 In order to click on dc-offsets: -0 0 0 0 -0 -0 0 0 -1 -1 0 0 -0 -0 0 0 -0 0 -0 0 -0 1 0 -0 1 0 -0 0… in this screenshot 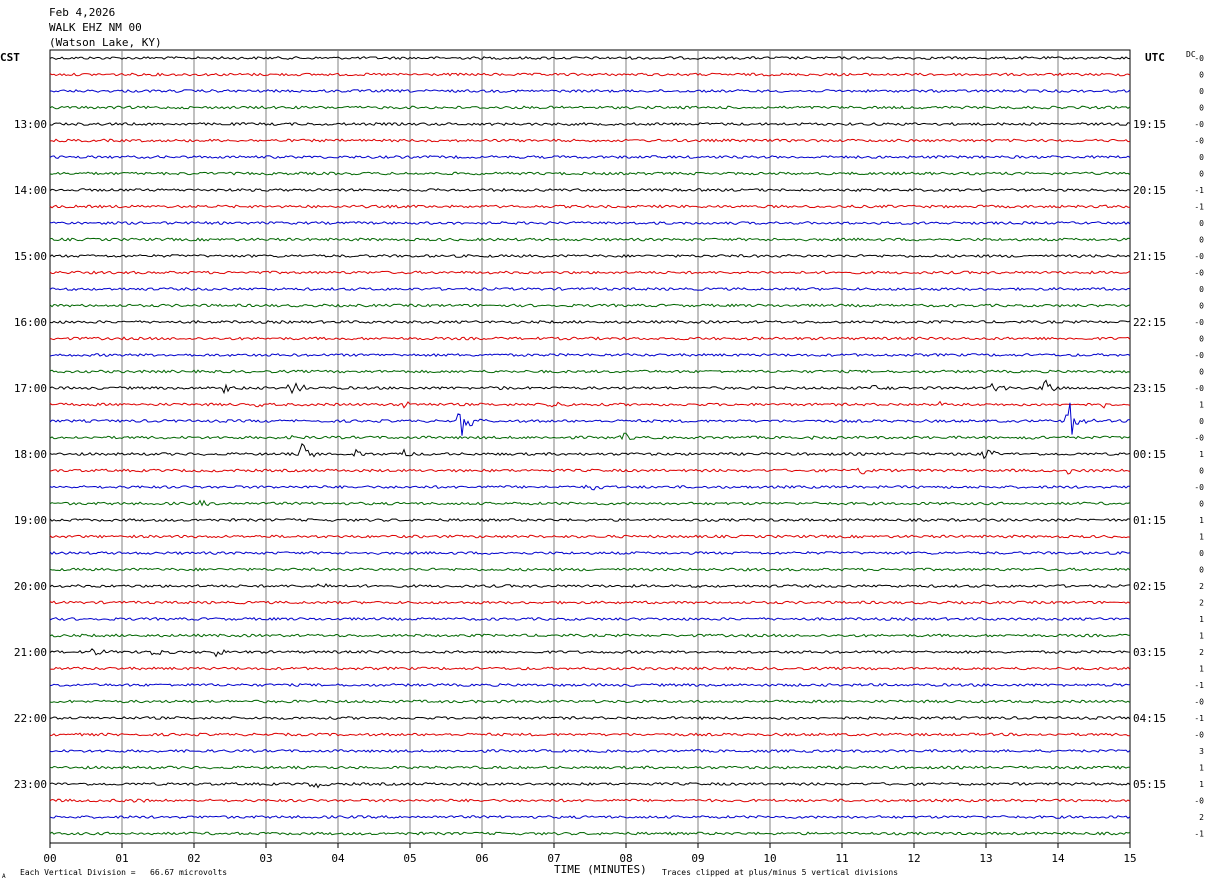, I will do `click(1199, 446)`.